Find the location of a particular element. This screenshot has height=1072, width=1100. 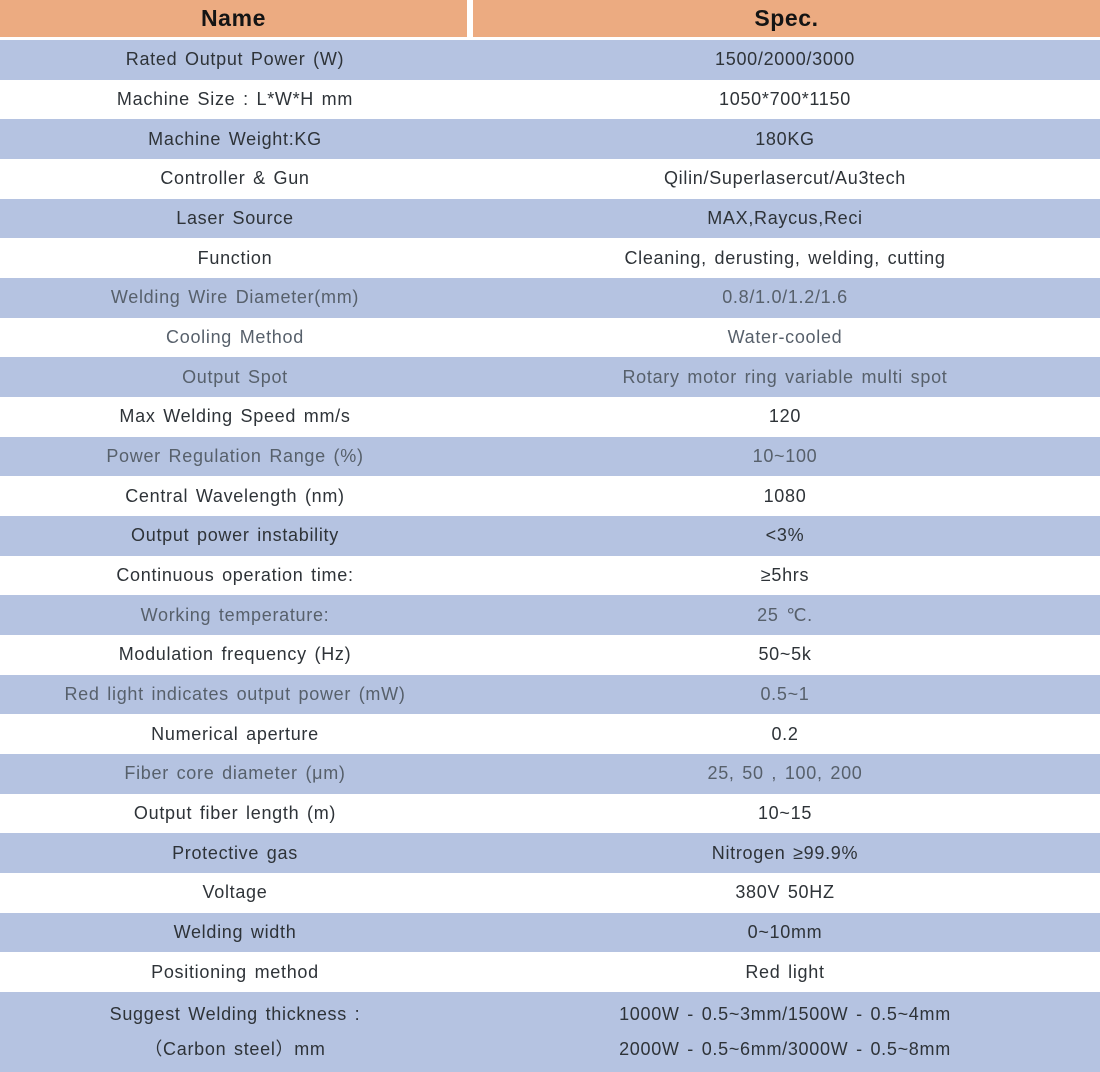

row-spec-cell: Qilin/Superlasercut/Au3tech is located at coordinates (785, 178).